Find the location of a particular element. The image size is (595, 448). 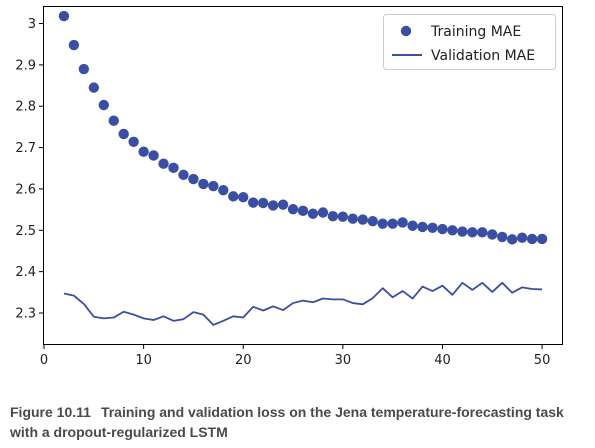

legend-label-training: Training MAE is located at coordinates (475, 32).